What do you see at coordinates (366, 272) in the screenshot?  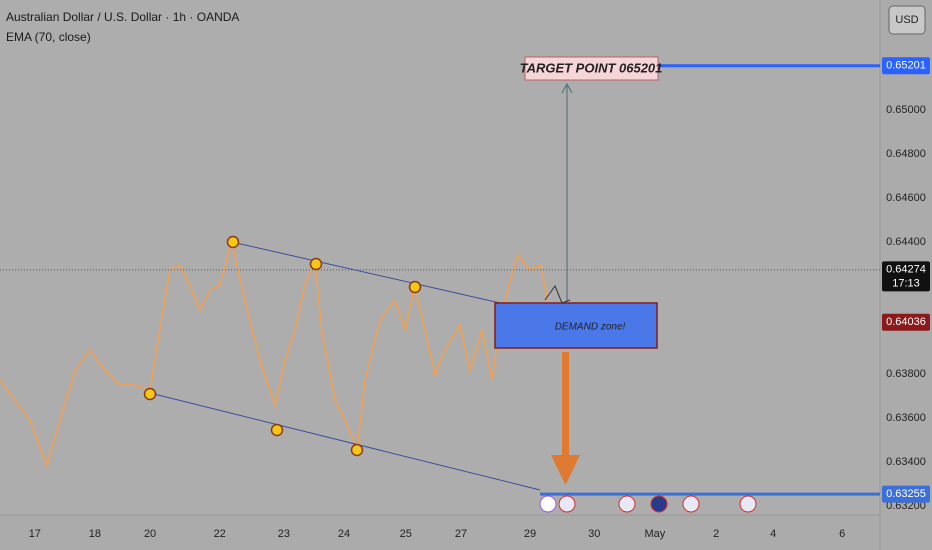 I see `channel-upper` at bounding box center [366, 272].